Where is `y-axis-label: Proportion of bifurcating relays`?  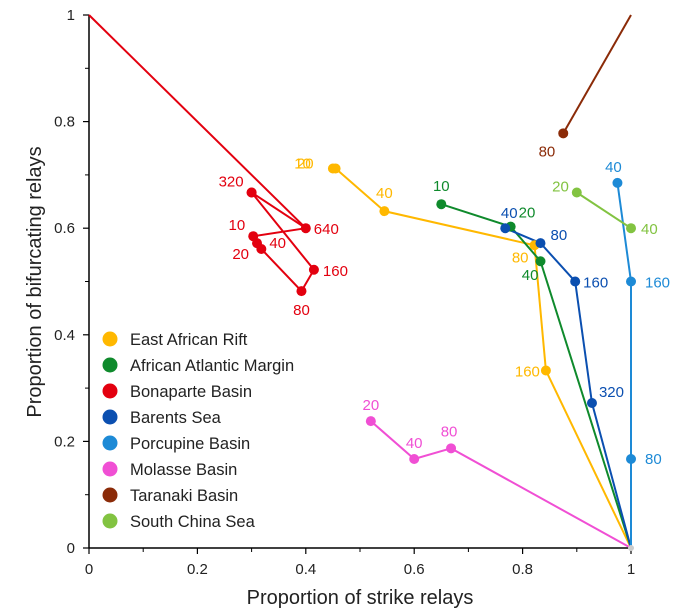 y-axis-label: Proportion of bifurcating relays is located at coordinates (35, 281).